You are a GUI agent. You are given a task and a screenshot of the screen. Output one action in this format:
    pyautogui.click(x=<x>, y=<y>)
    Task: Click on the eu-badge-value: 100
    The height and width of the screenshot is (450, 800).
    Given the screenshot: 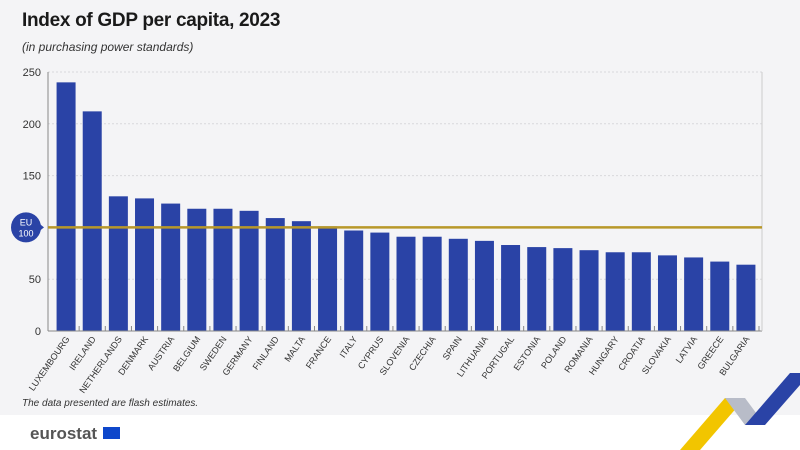 What is the action you would take?
    pyautogui.click(x=25, y=233)
    